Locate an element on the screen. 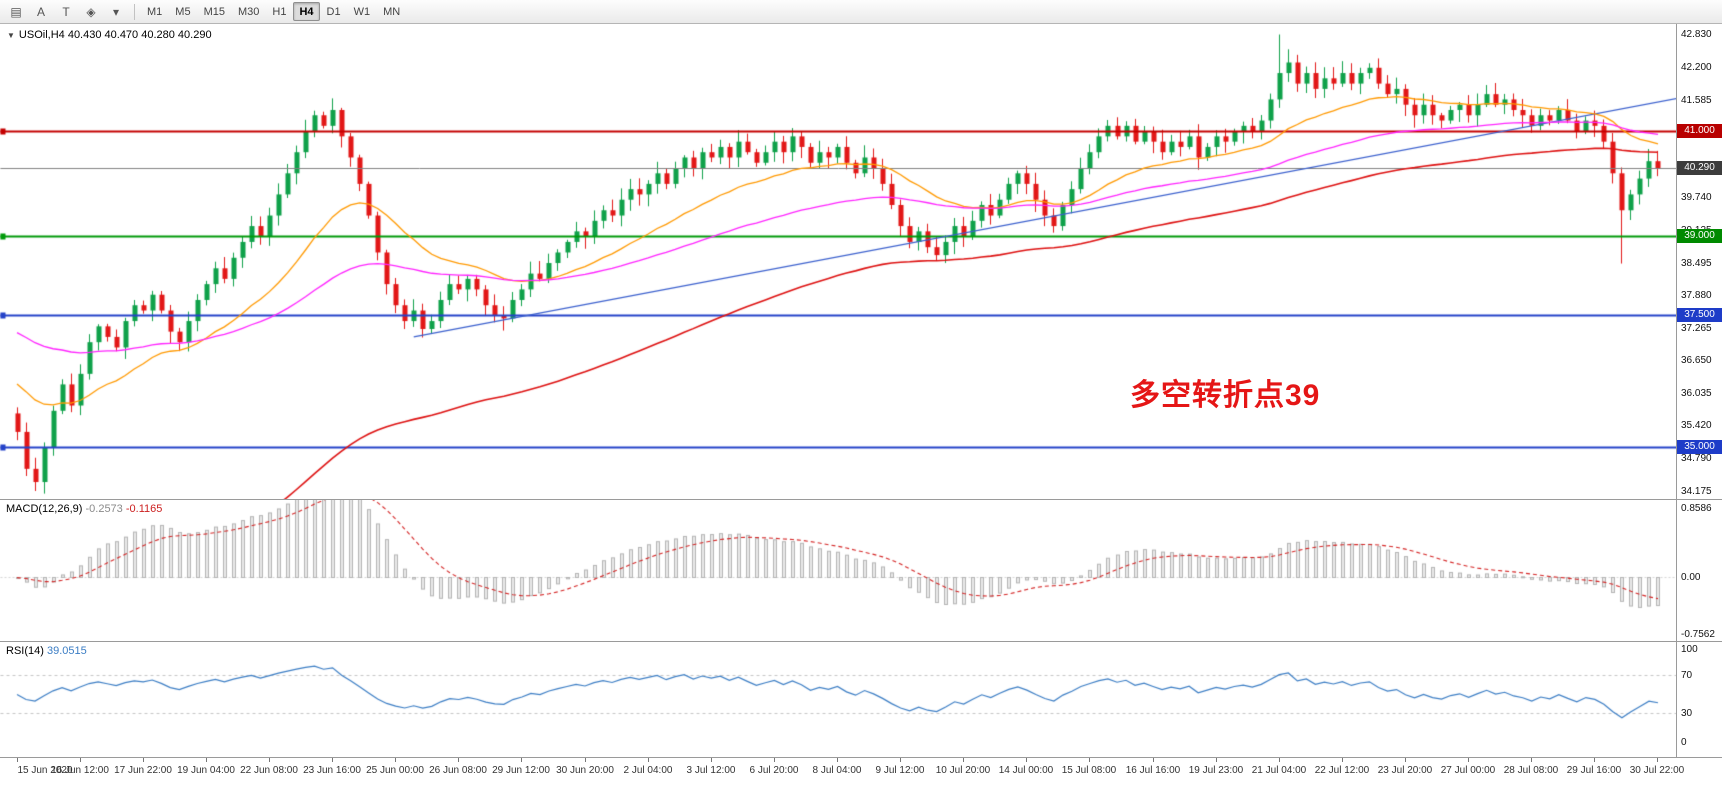 Image resolution: width=1722 pixels, height=791 pixels. price-axis-label: 34.175 is located at coordinates (1696, 491).